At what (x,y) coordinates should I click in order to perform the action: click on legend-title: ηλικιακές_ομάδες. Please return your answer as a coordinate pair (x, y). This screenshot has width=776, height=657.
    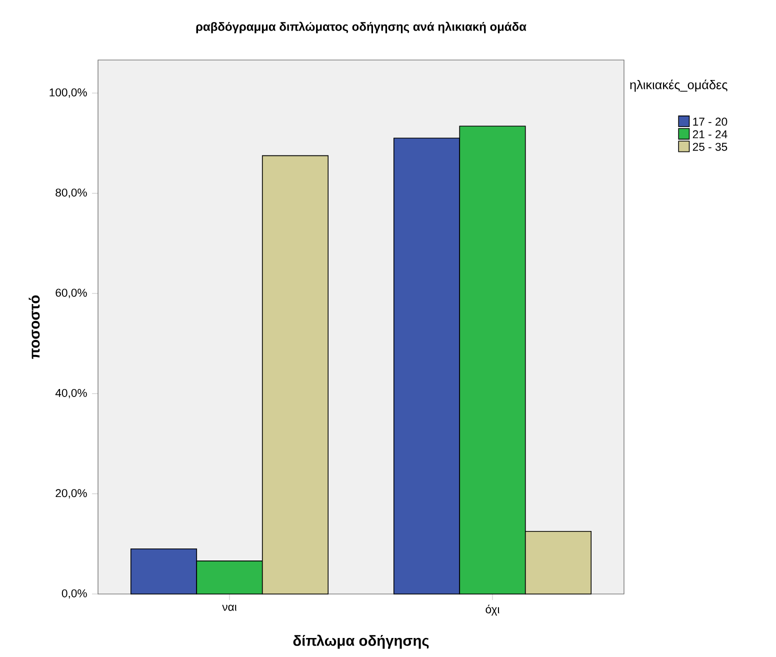
    Looking at the image, I should click on (679, 86).